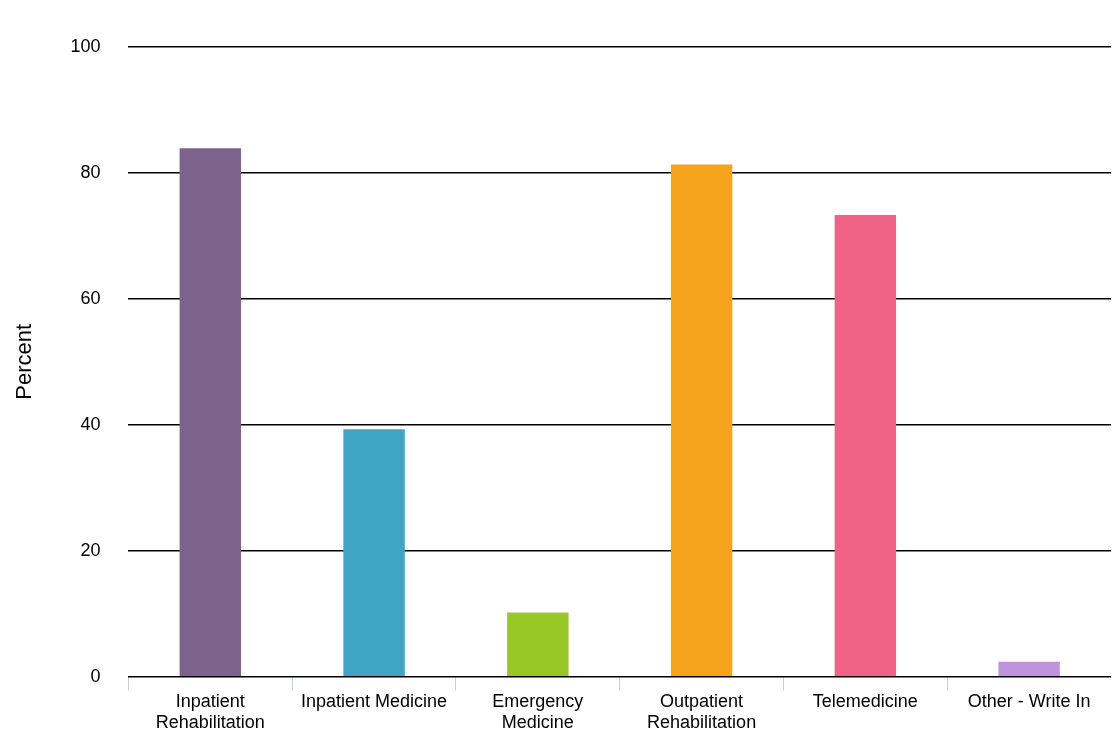 The height and width of the screenshot is (742, 1119). I want to click on y-axis-title: Percent, so click(24, 361).